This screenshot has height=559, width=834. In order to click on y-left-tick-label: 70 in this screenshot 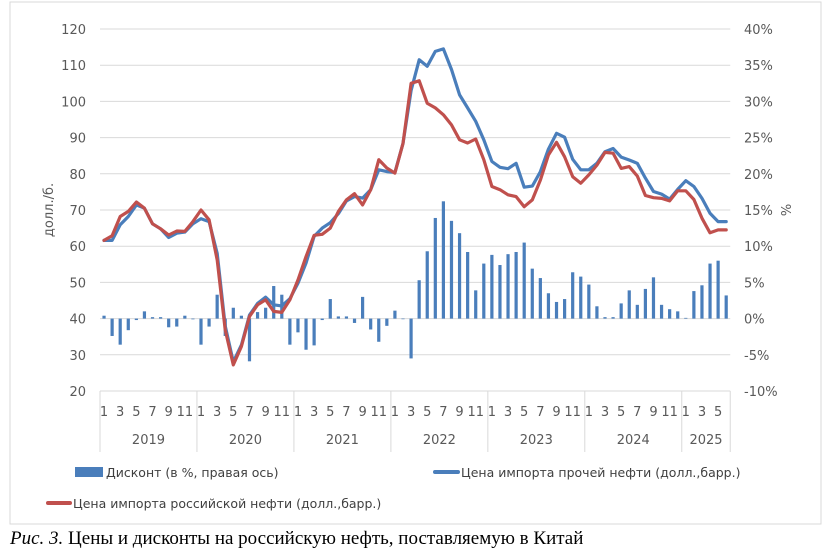, I will do `click(77, 211)`.